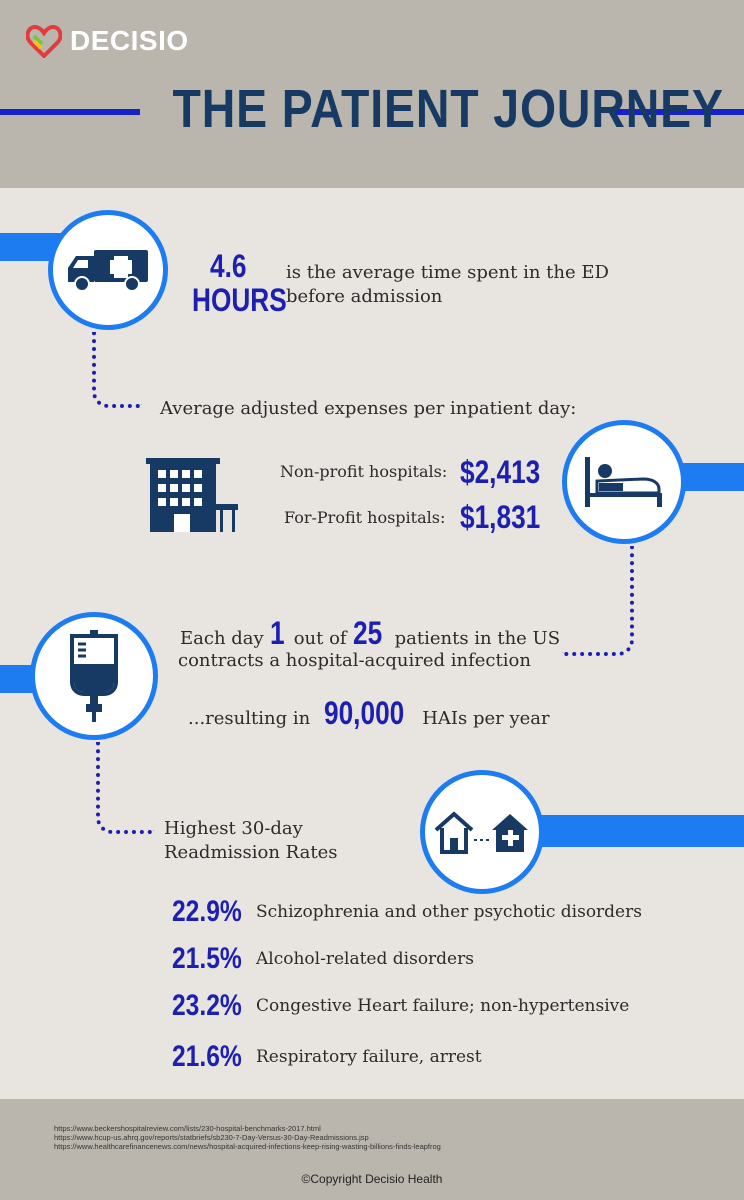 The image size is (744, 1200). I want to click on infection-text-pre: Each day, so click(222, 638).